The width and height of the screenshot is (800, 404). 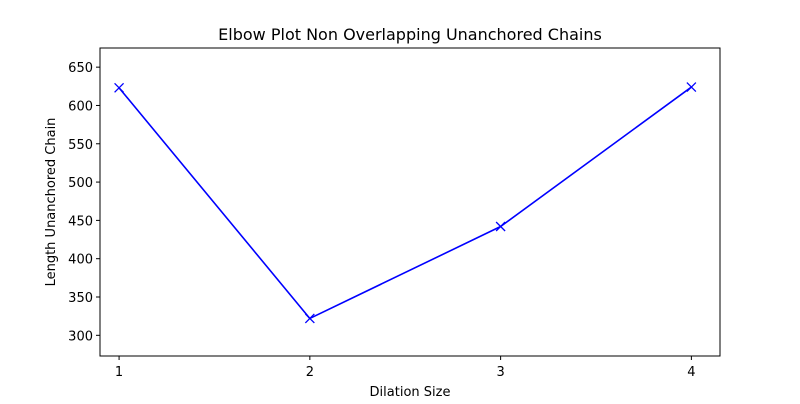 I want to click on y-tick-label: 400, so click(x=80, y=260).